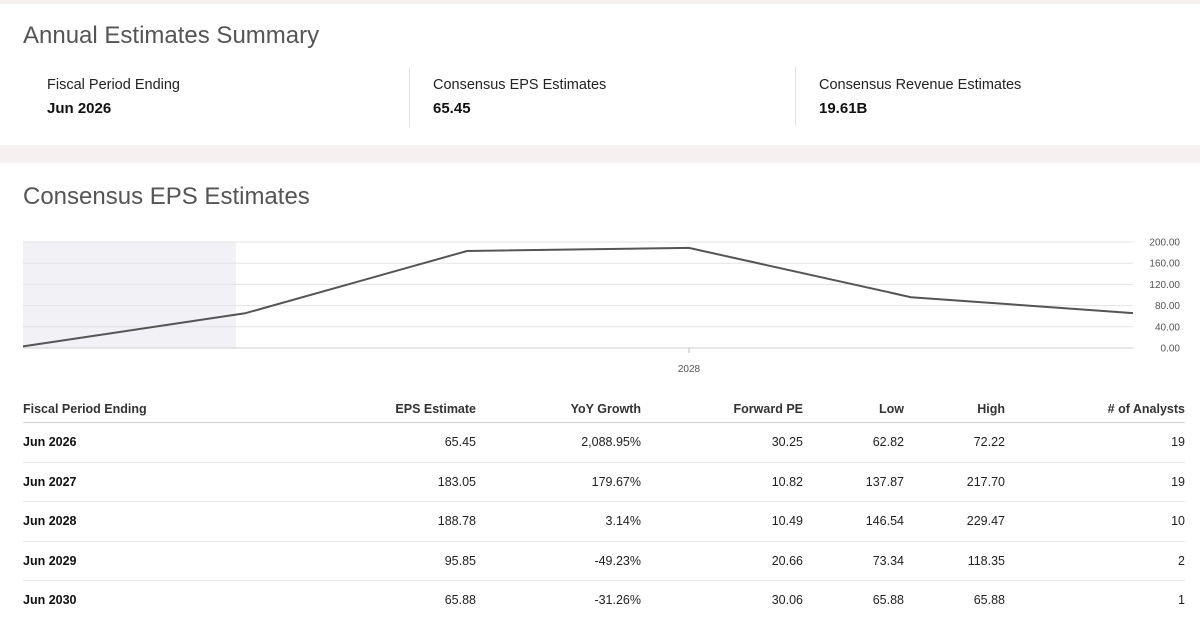 Image resolution: width=1200 pixels, height=629 pixels. What do you see at coordinates (171, 35) in the screenshot?
I see `summary-title: Annual Estimates Summary` at bounding box center [171, 35].